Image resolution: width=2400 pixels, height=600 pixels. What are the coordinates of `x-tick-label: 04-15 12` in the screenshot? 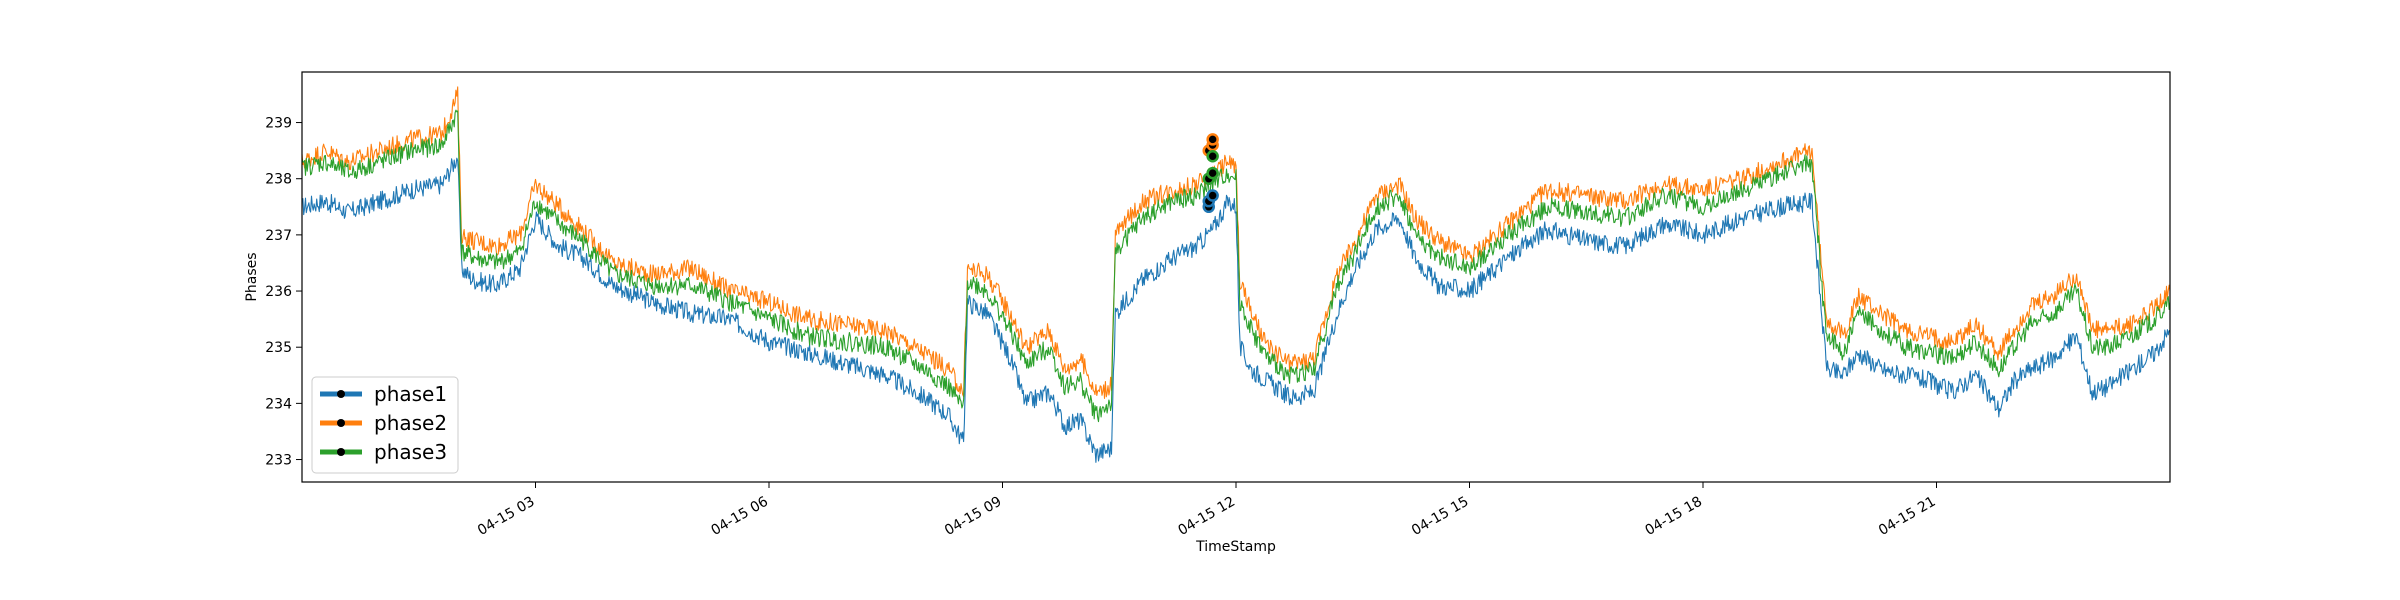 It's located at (1206, 516).